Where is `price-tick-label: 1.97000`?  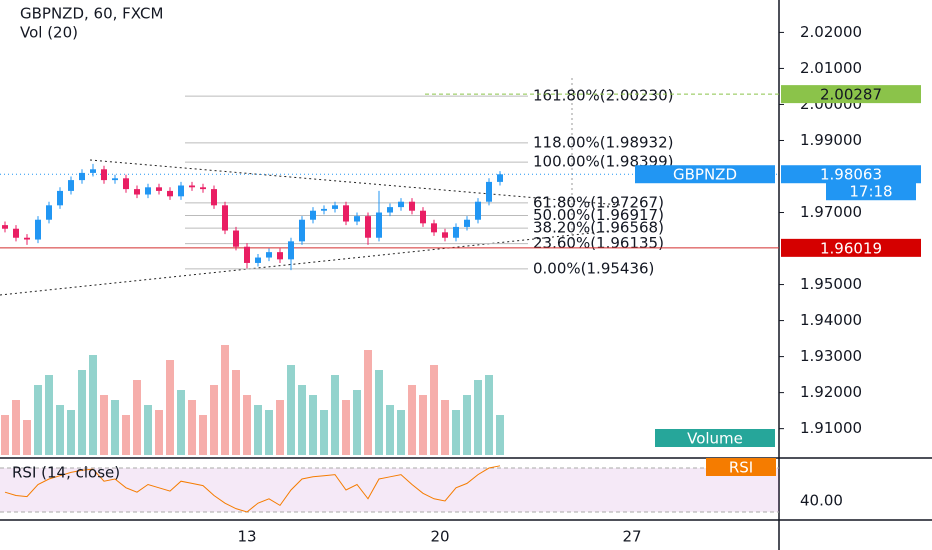
price-tick-label: 1.97000 is located at coordinates (831, 212).